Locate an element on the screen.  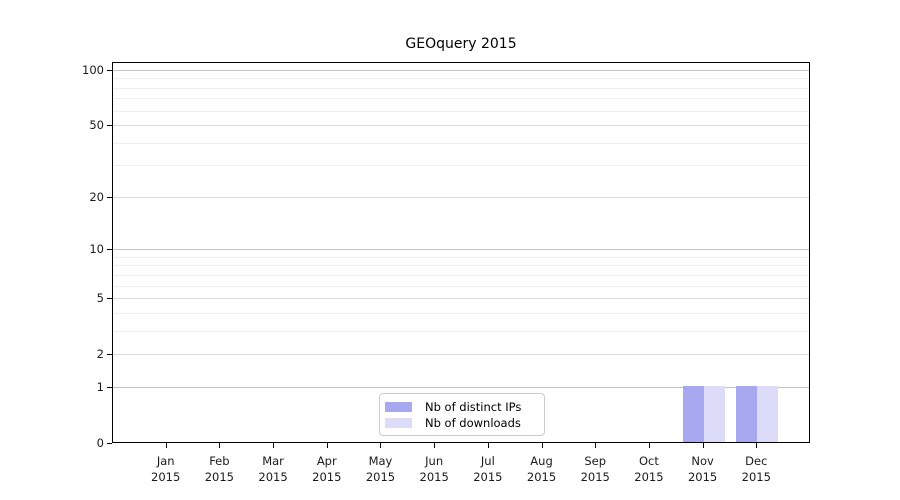
x-axis-label: Apr 2015 is located at coordinates (327, 469).